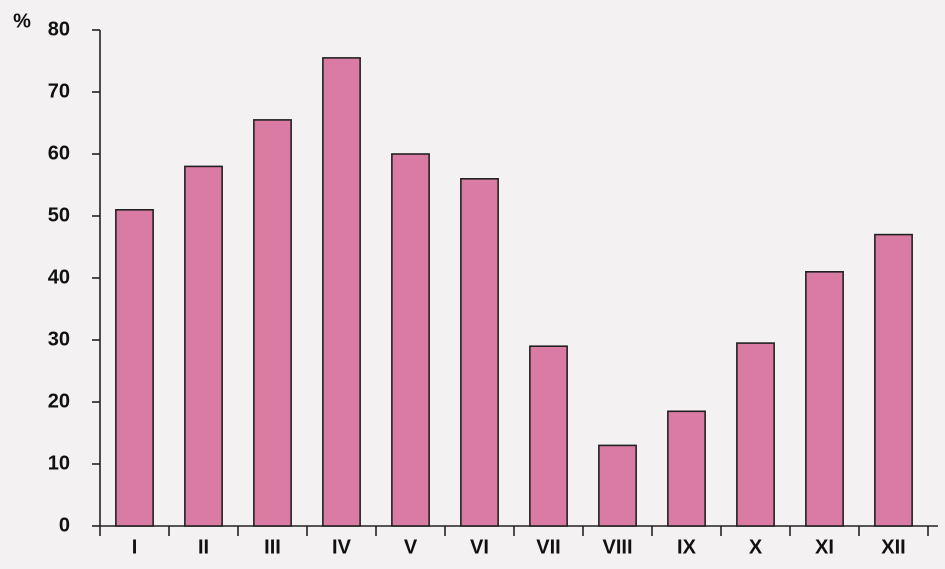 The height and width of the screenshot is (569, 945). Describe the element at coordinates (893, 547) in the screenshot. I see `x-tick-label: XII` at that location.